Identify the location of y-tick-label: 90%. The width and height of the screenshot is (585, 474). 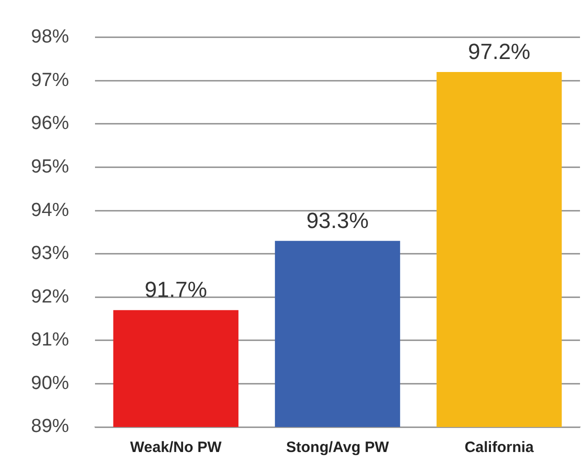
(50, 383).